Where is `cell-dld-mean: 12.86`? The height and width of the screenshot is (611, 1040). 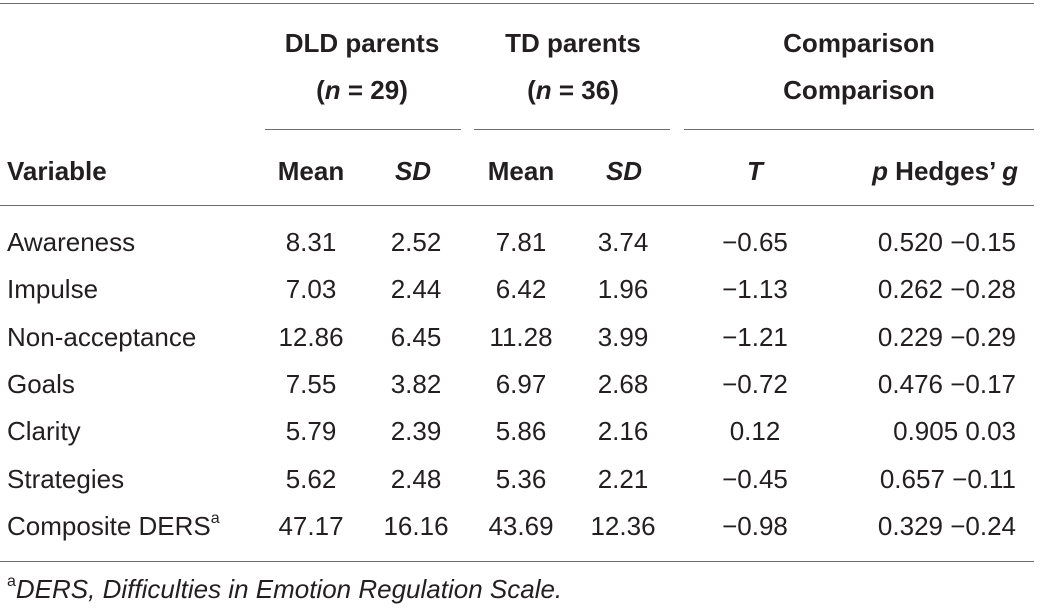 cell-dld-mean: 12.86 is located at coordinates (311, 337).